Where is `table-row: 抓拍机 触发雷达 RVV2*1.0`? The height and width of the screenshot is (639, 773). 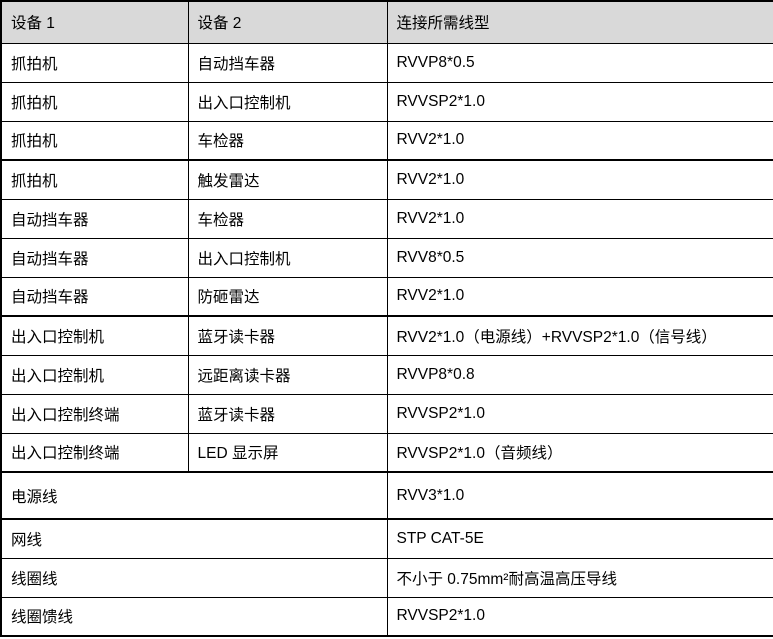
table-row: 抓拍机 触发雷达 RVV2*1.0 is located at coordinates (386, 179).